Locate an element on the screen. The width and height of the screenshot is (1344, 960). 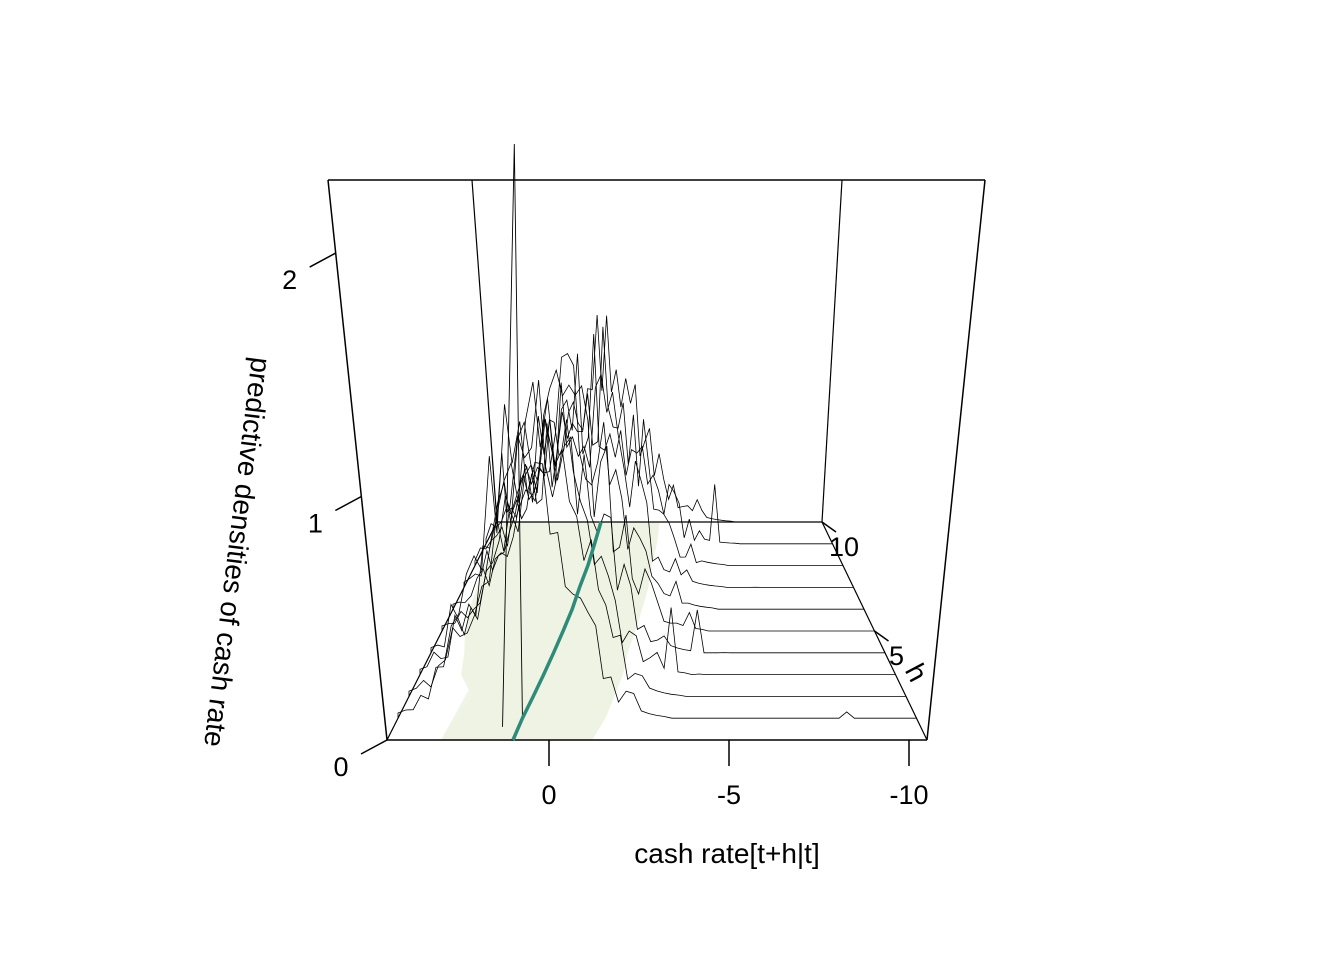
median-path is located at coordinates (557, 631).